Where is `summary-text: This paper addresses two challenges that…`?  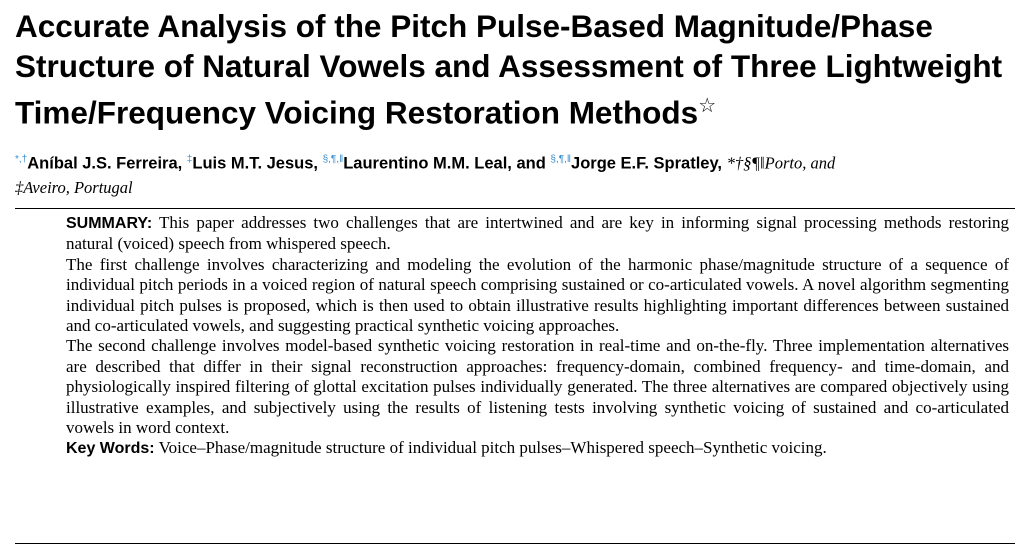 summary-text: This paper addresses two challenges that… is located at coordinates (537, 233).